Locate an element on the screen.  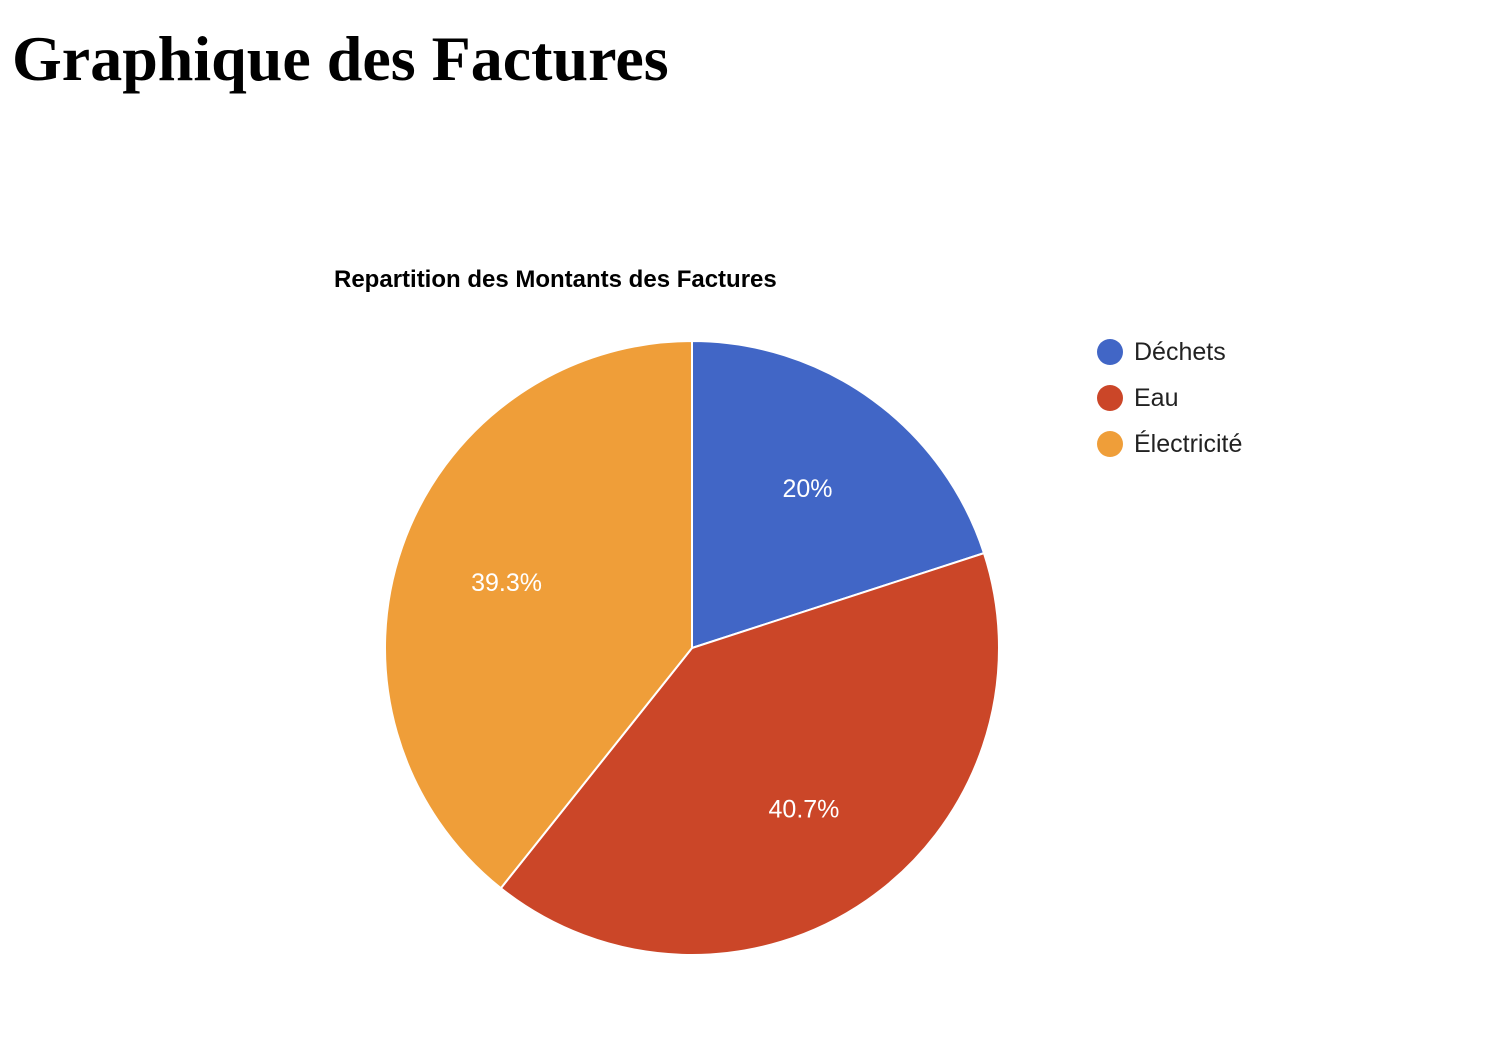
legend-item: Déchets is located at coordinates (1161, 352).